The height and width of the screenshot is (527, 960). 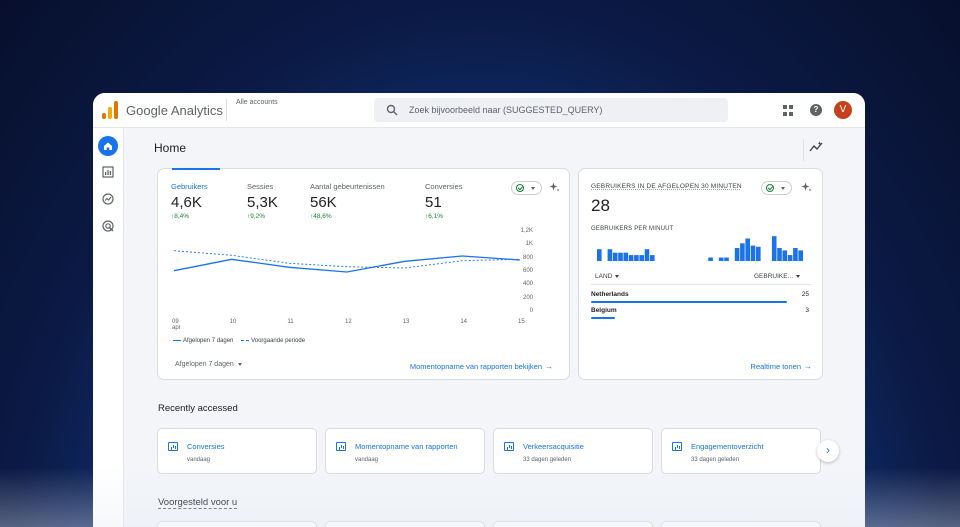 What do you see at coordinates (176, 325) in the screenshot?
I see `x-tick-label: 09 apr` at bounding box center [176, 325].